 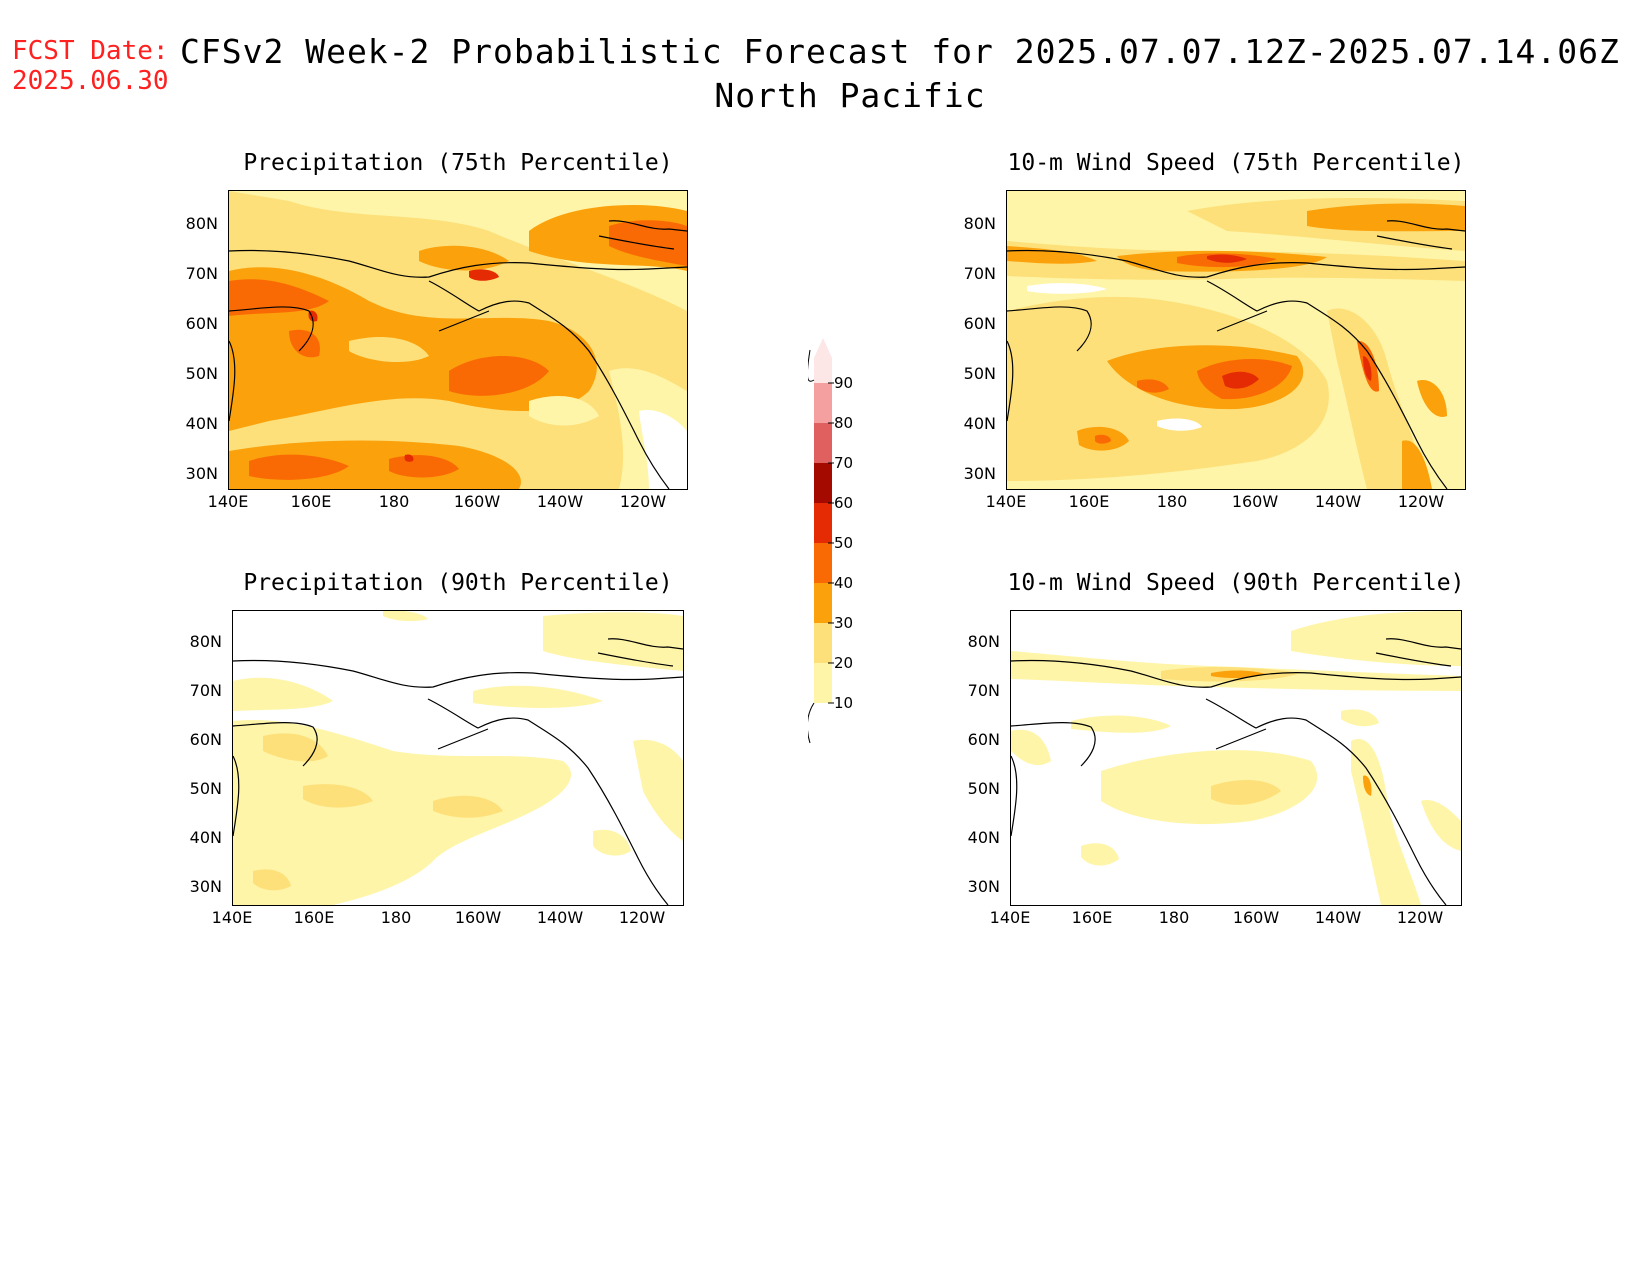 I want to click on wind-90-field, so click(x=1236, y=758).